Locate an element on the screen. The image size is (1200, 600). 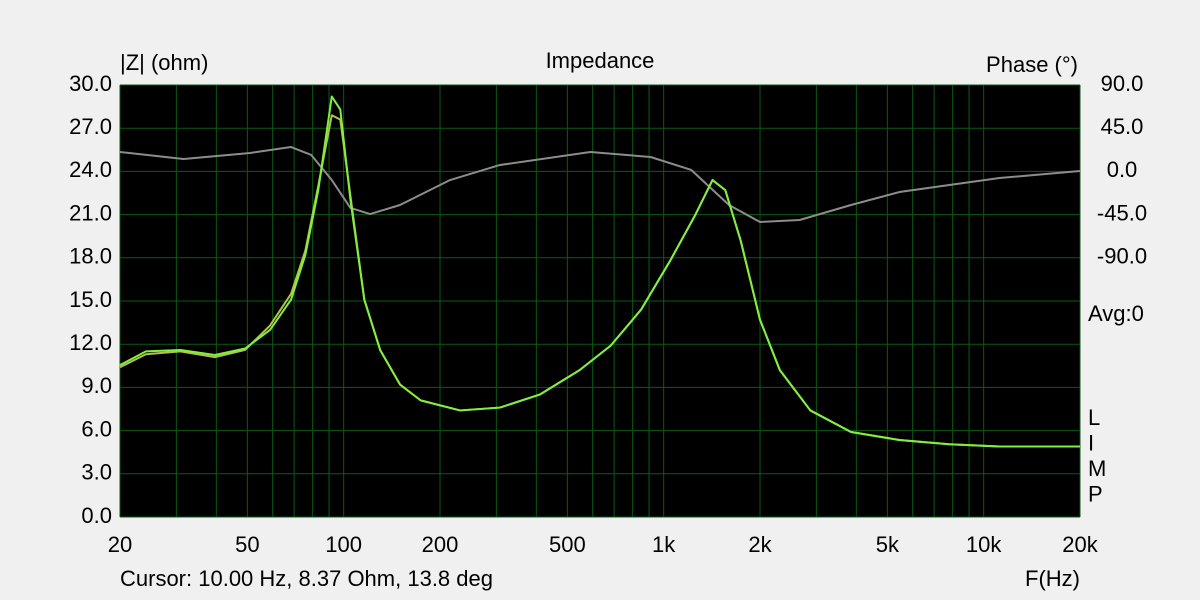
y-tick-label: 12.0 is located at coordinates (90, 342).